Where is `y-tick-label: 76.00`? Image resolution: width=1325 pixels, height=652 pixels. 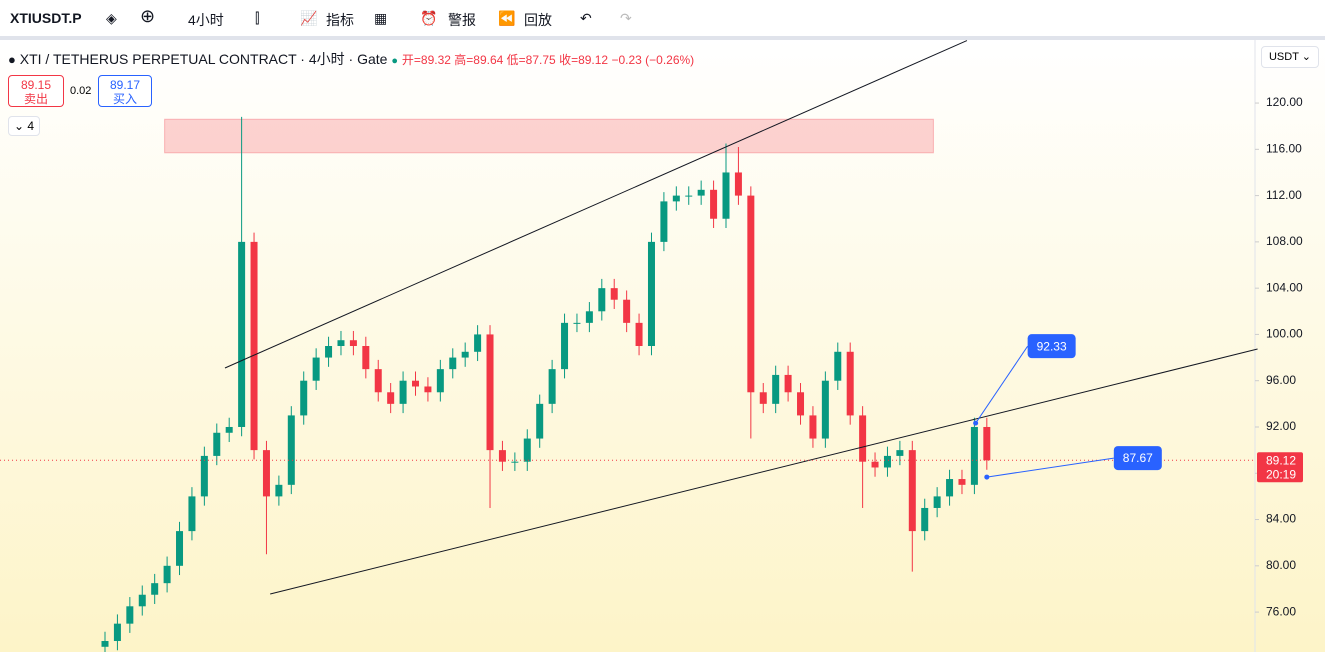
y-tick-label: 76.00 is located at coordinates (1281, 611).